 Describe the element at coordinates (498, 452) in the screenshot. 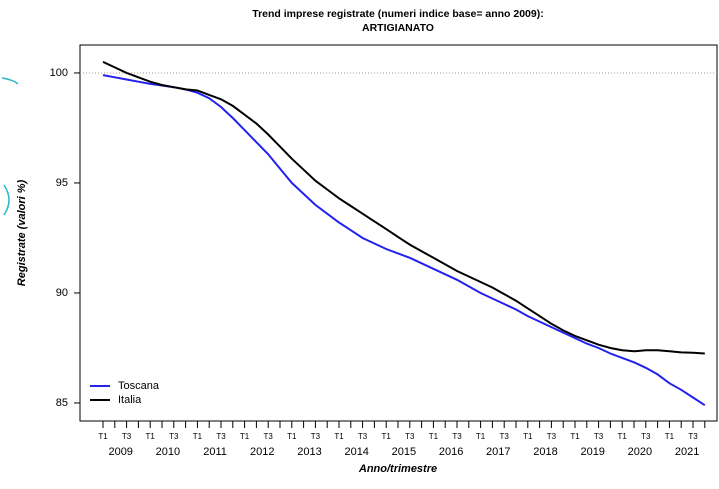

I see `year-label: 2017` at that location.